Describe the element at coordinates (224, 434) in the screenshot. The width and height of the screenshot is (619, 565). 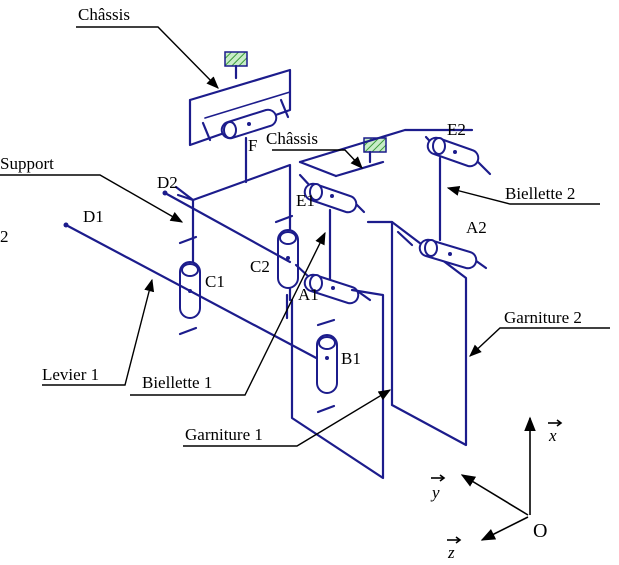
I see `label-garniture-1: Garniture 1` at that location.